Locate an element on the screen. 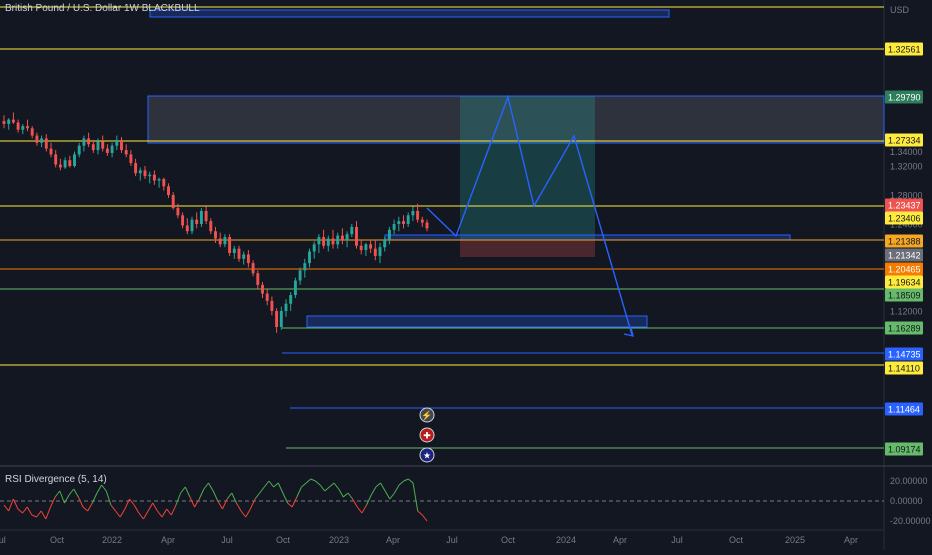 The image size is (932, 555). axis-unit-label: USD is located at coordinates (900, 10).